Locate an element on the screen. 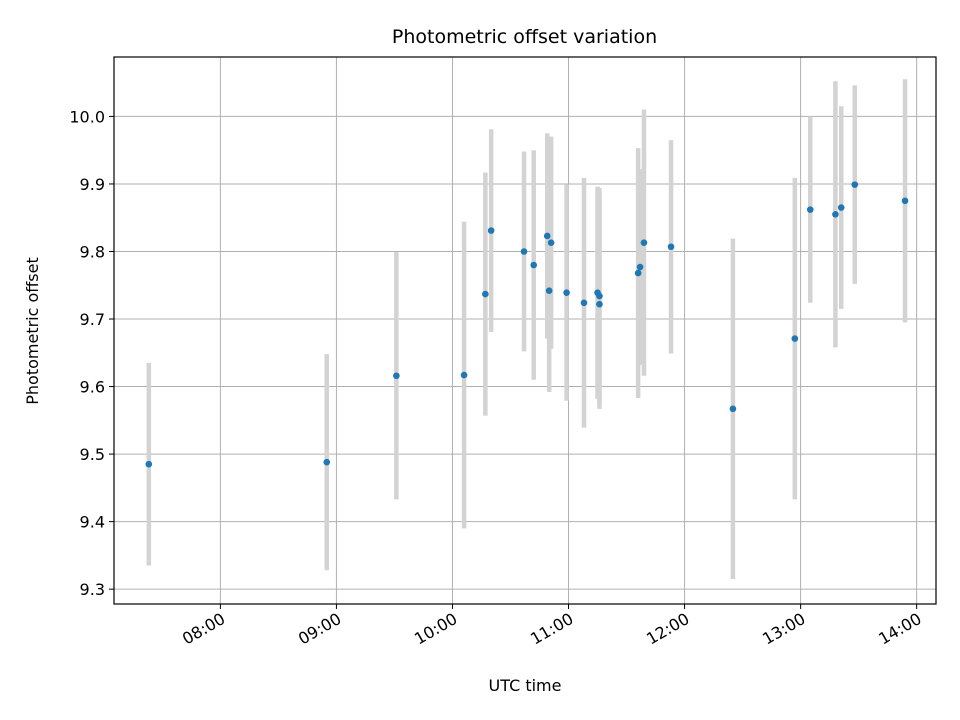 This screenshot has height=720, width=960. y-tick-label: 9.5 is located at coordinates (92, 454).